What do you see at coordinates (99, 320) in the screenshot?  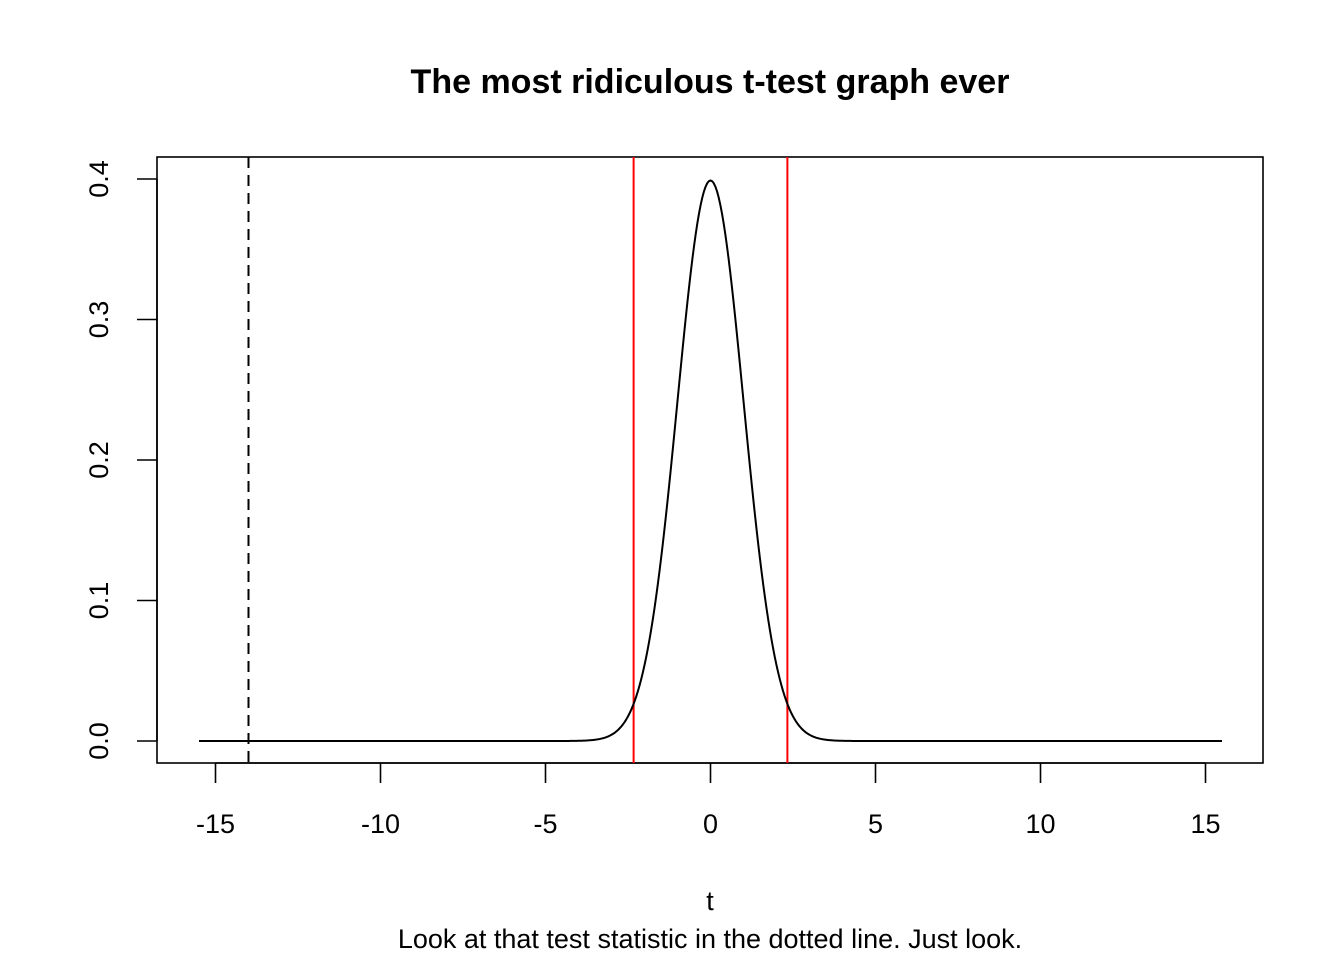 I see `y-tick-label: 0.3` at bounding box center [99, 320].